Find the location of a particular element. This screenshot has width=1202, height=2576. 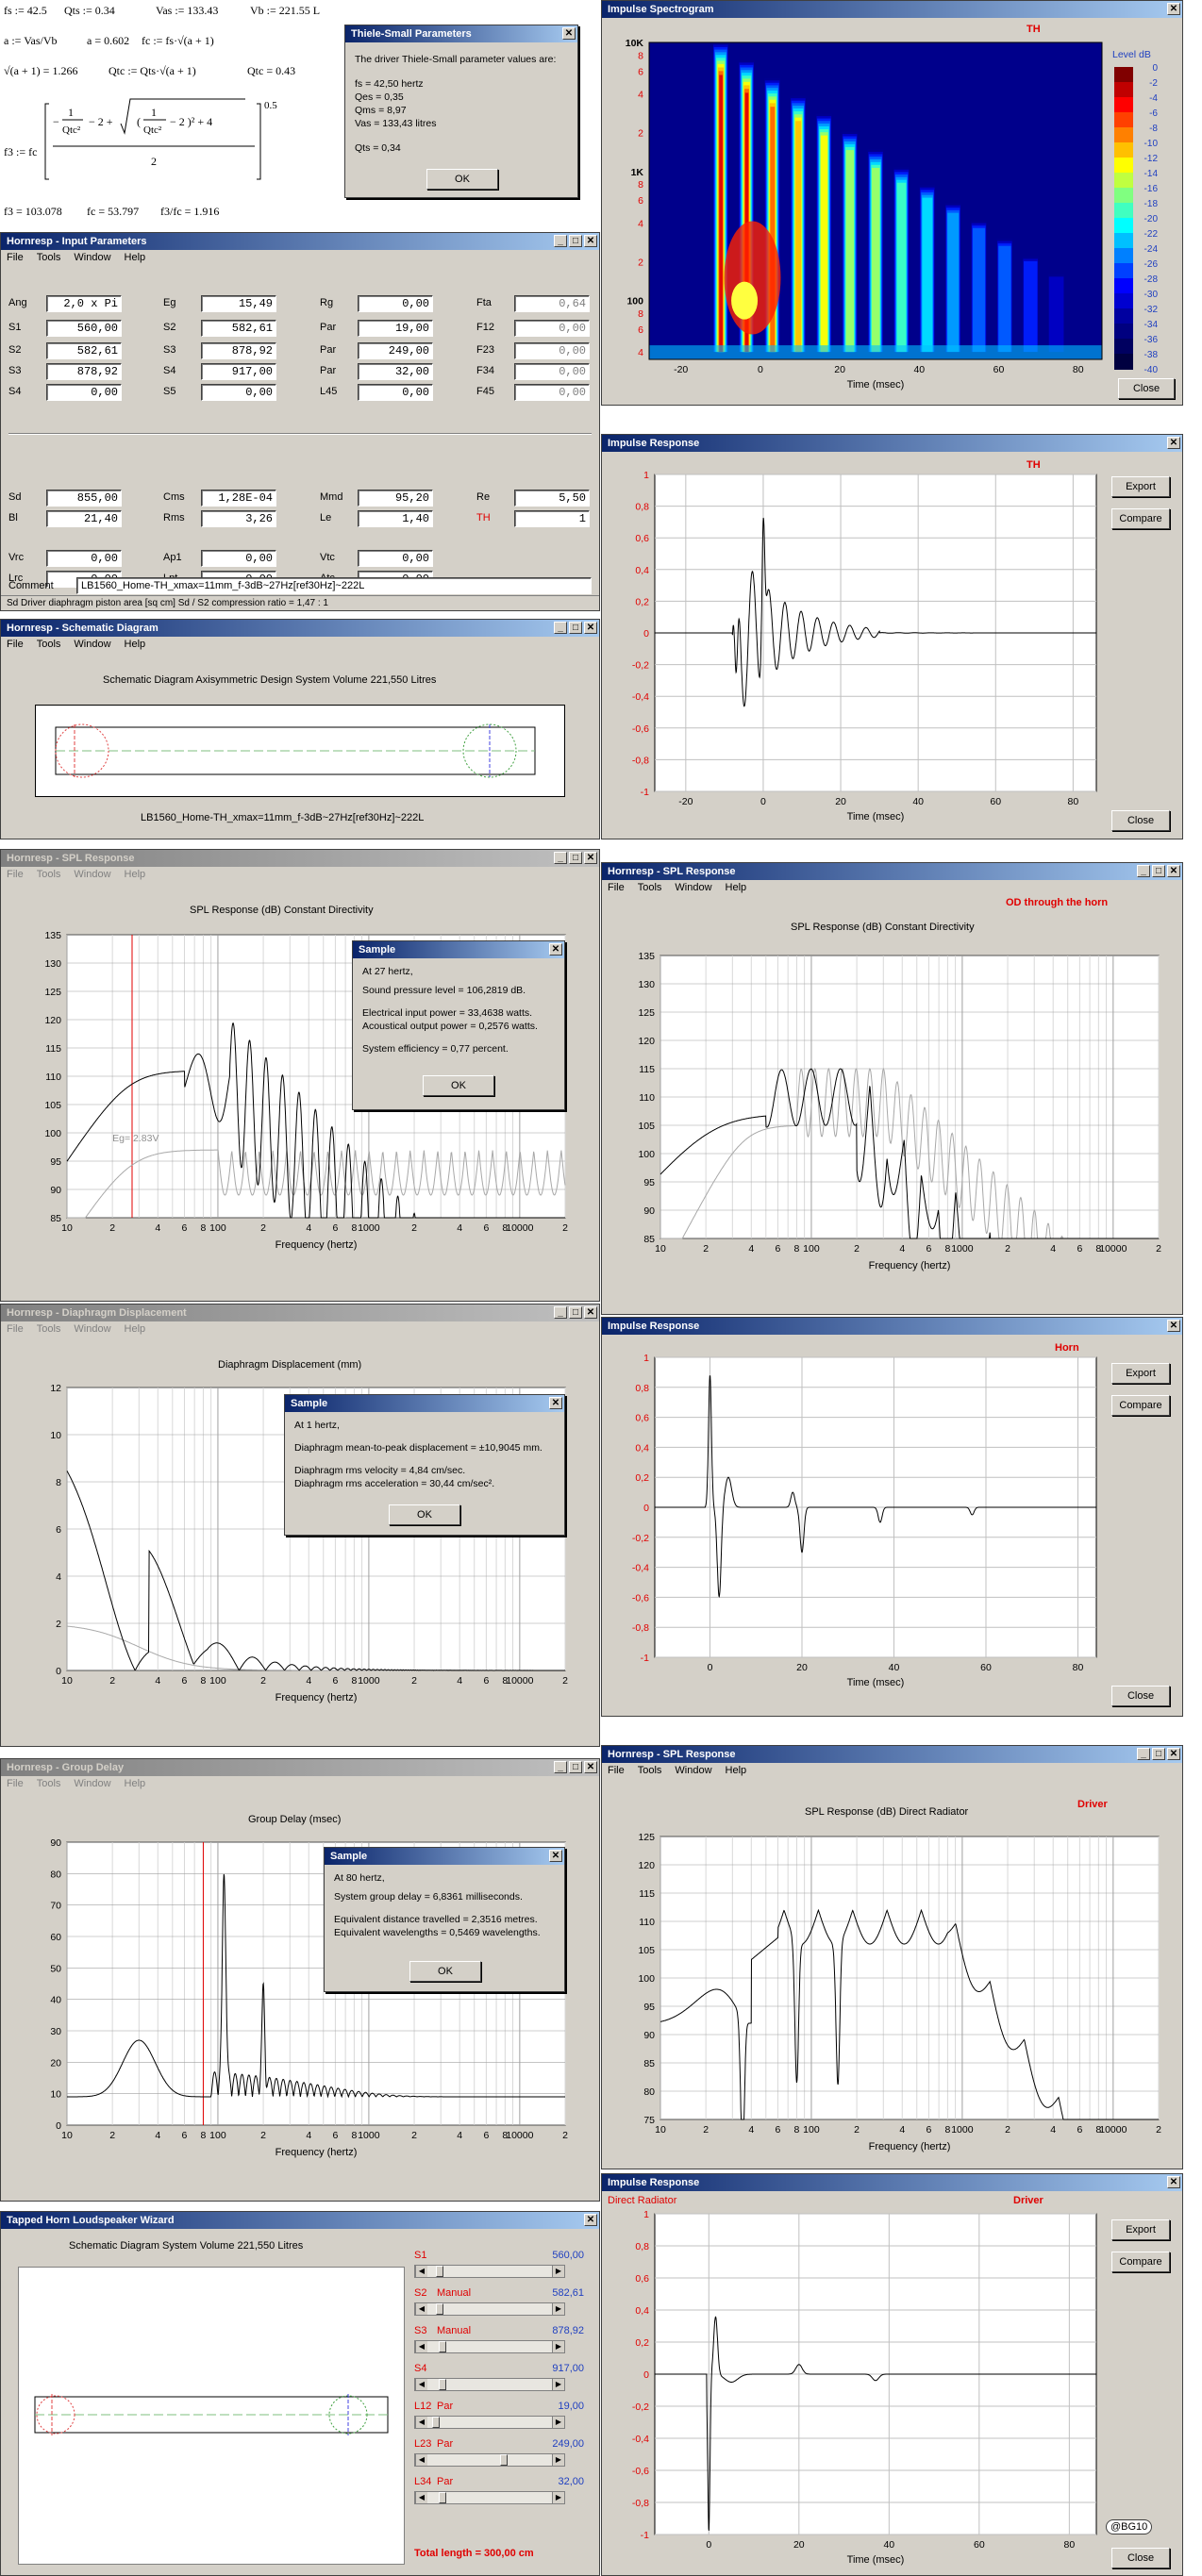

slider-l34: ◀ ▶ is located at coordinates (489, 2497).